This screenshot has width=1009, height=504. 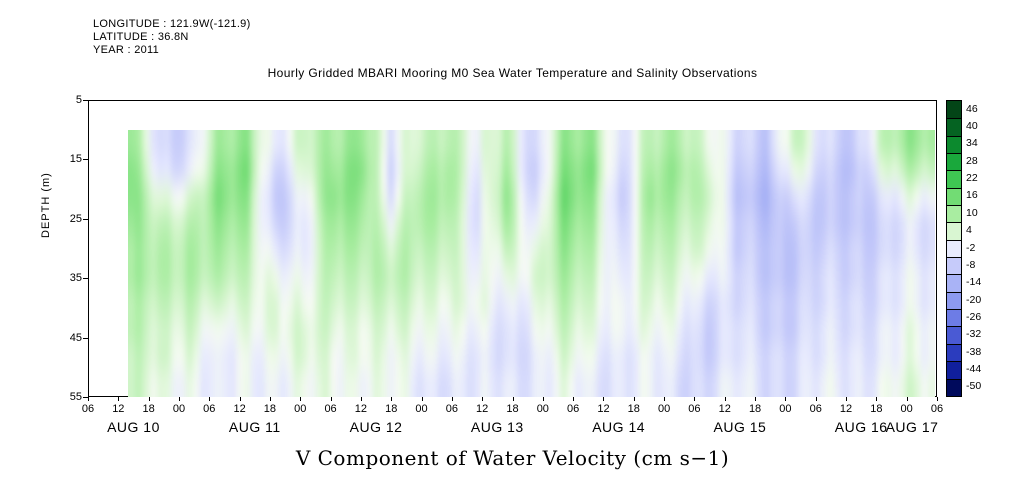 I want to click on x-day-label: AUG 15, so click(x=740, y=427).